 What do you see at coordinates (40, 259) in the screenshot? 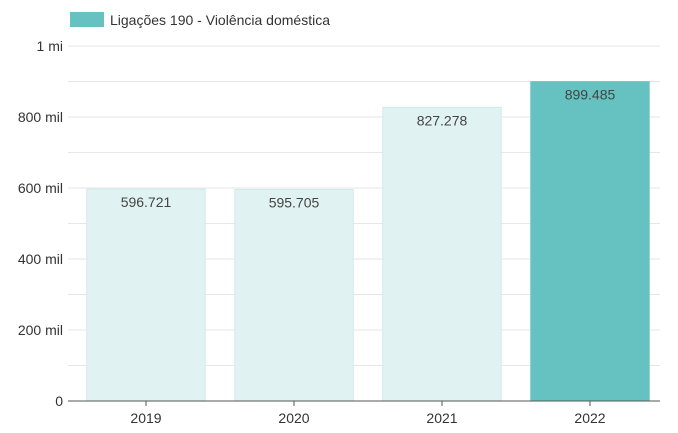
I see `y-tick-label: 400 mil` at bounding box center [40, 259].